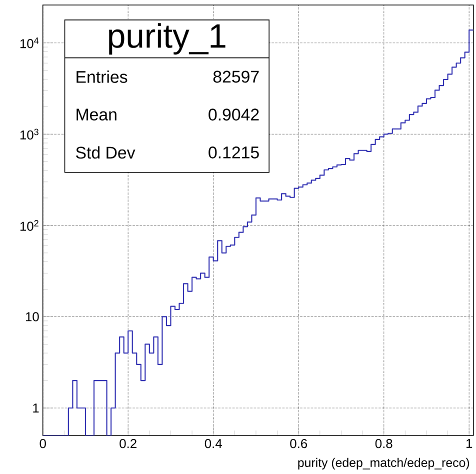  I want to click on annotation: Entries, so click(102, 76).